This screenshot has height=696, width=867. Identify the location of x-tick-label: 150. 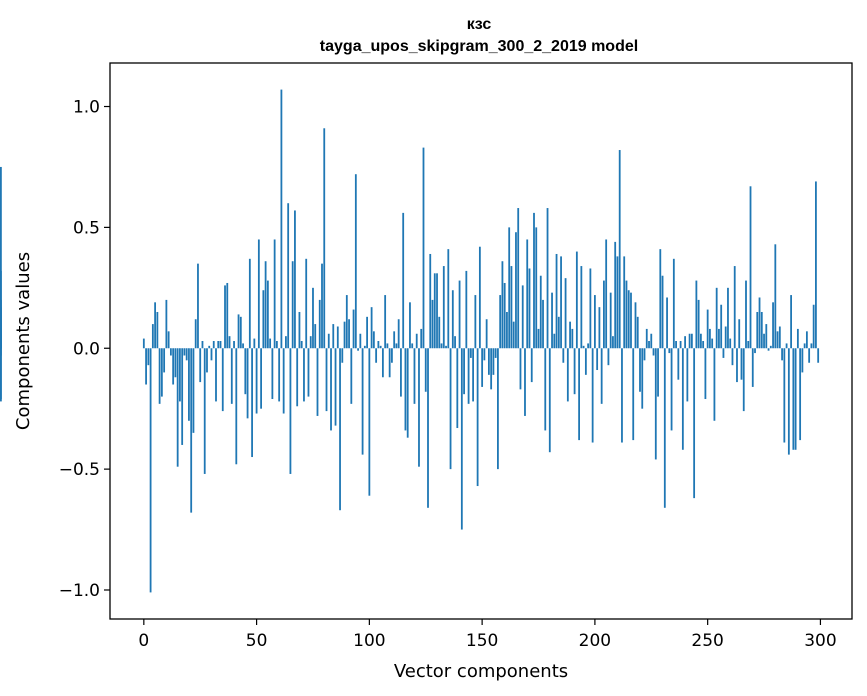
(482, 641).